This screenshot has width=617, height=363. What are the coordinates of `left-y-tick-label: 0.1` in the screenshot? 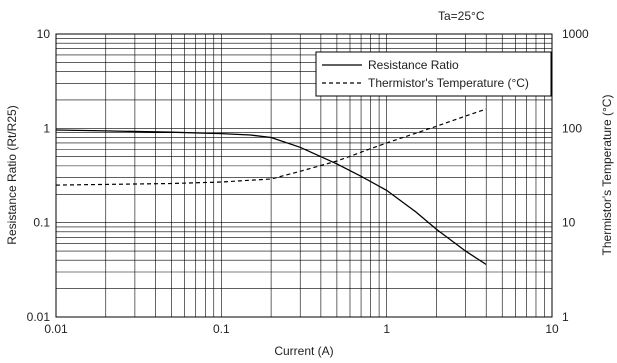 It's located at (41, 223).